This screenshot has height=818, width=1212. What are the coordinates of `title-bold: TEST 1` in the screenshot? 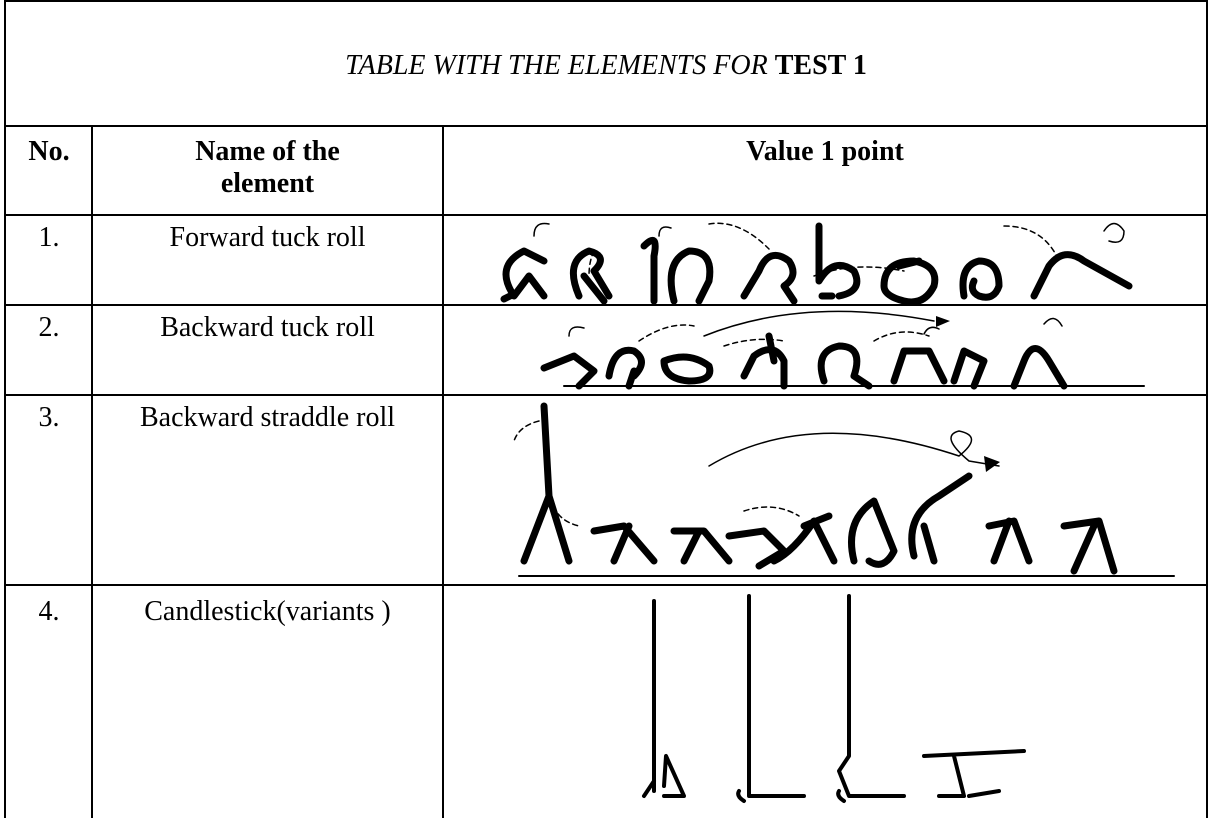 It's located at (820, 65).